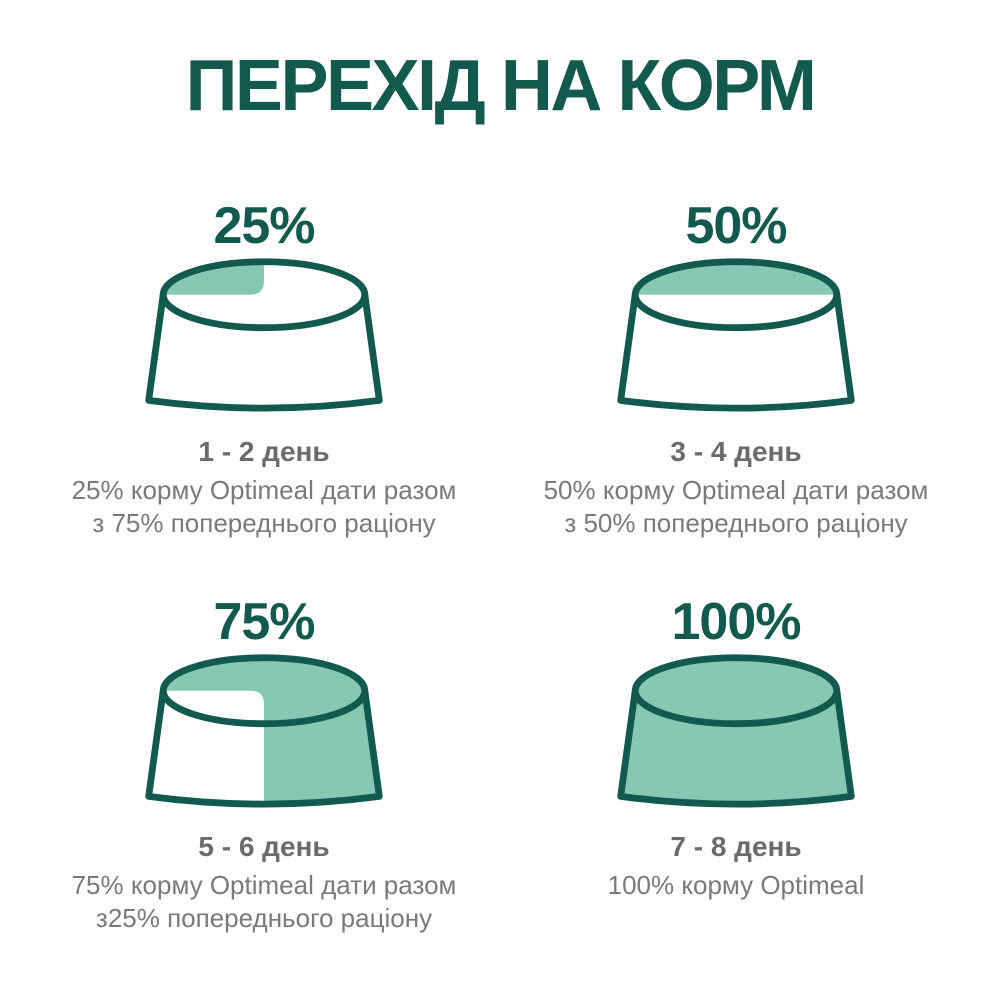 The image size is (1000, 1000). I want to click on description-line-2: з 50% попереднього раціону, so click(736, 522).